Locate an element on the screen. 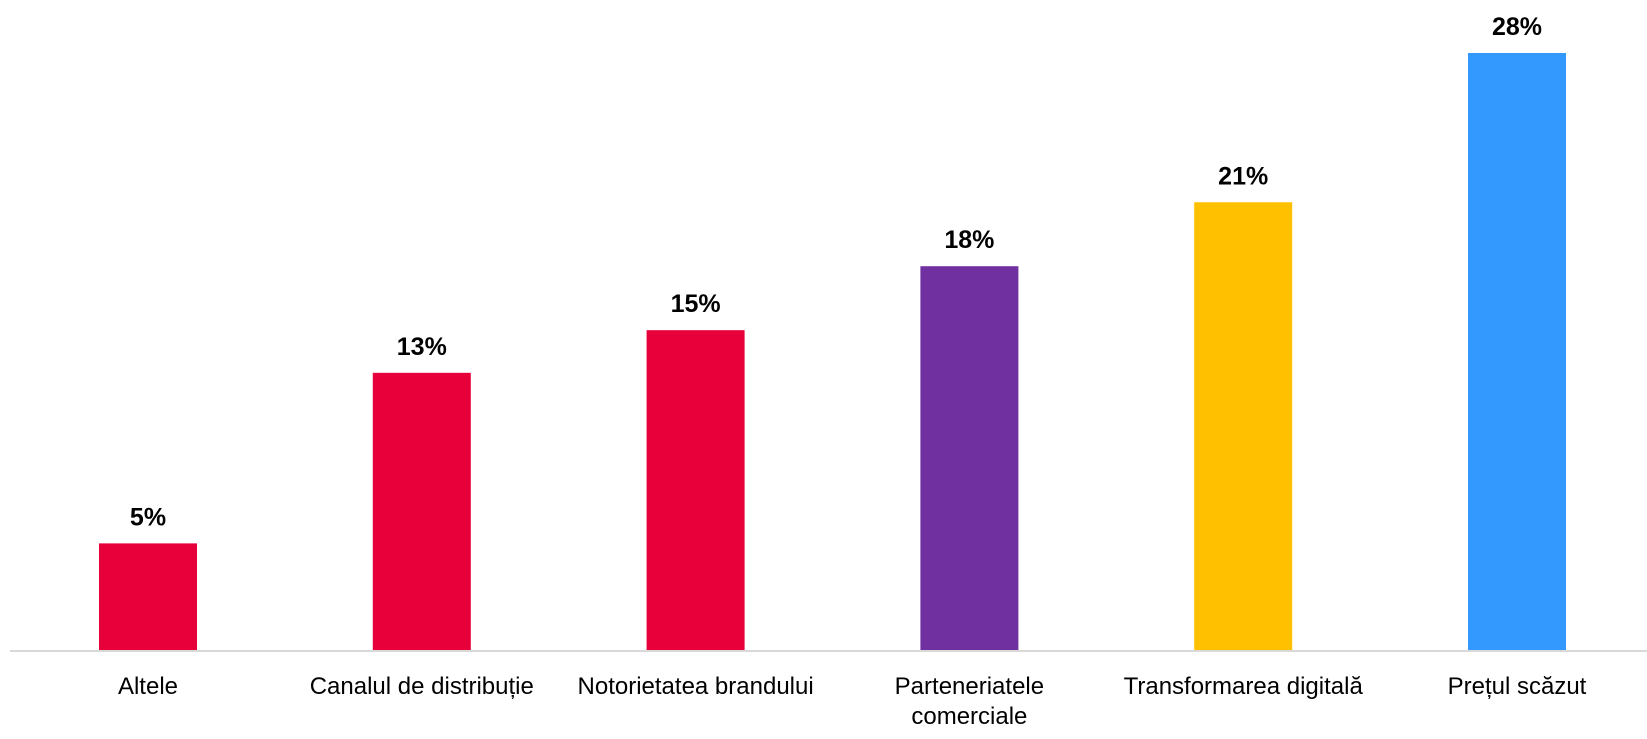 This screenshot has height=739, width=1647. data-label: 15% is located at coordinates (696, 304).